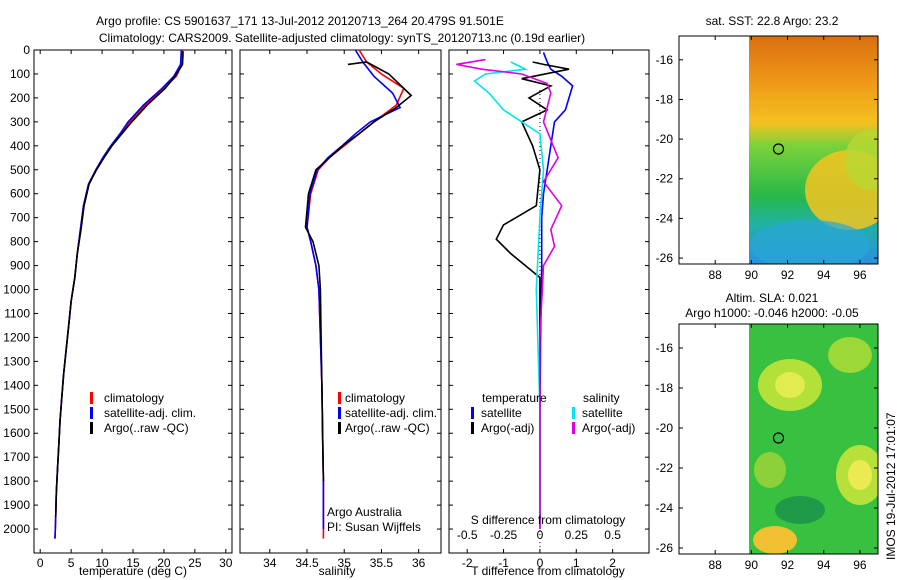  Describe the element at coordinates (16, 529) in the screenshot. I see `y-tick-label: 2000` at that location.